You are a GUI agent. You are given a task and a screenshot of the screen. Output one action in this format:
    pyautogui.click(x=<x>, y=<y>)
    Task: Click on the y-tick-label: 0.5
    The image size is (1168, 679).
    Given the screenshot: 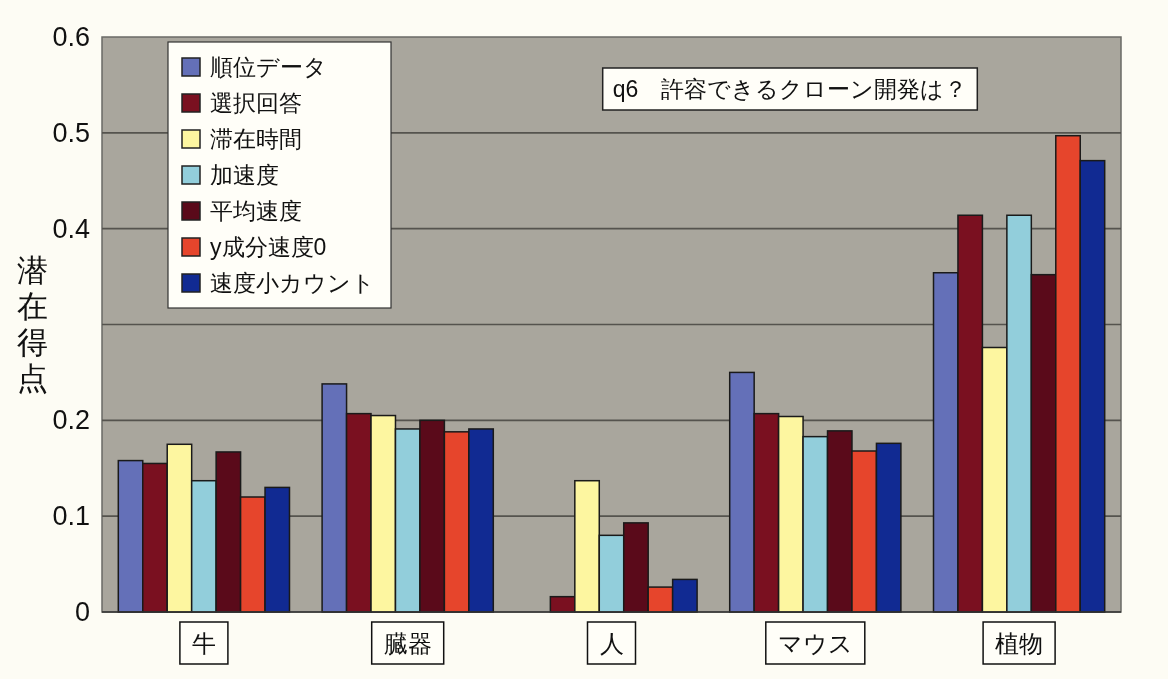 What is the action you would take?
    pyautogui.click(x=71, y=132)
    